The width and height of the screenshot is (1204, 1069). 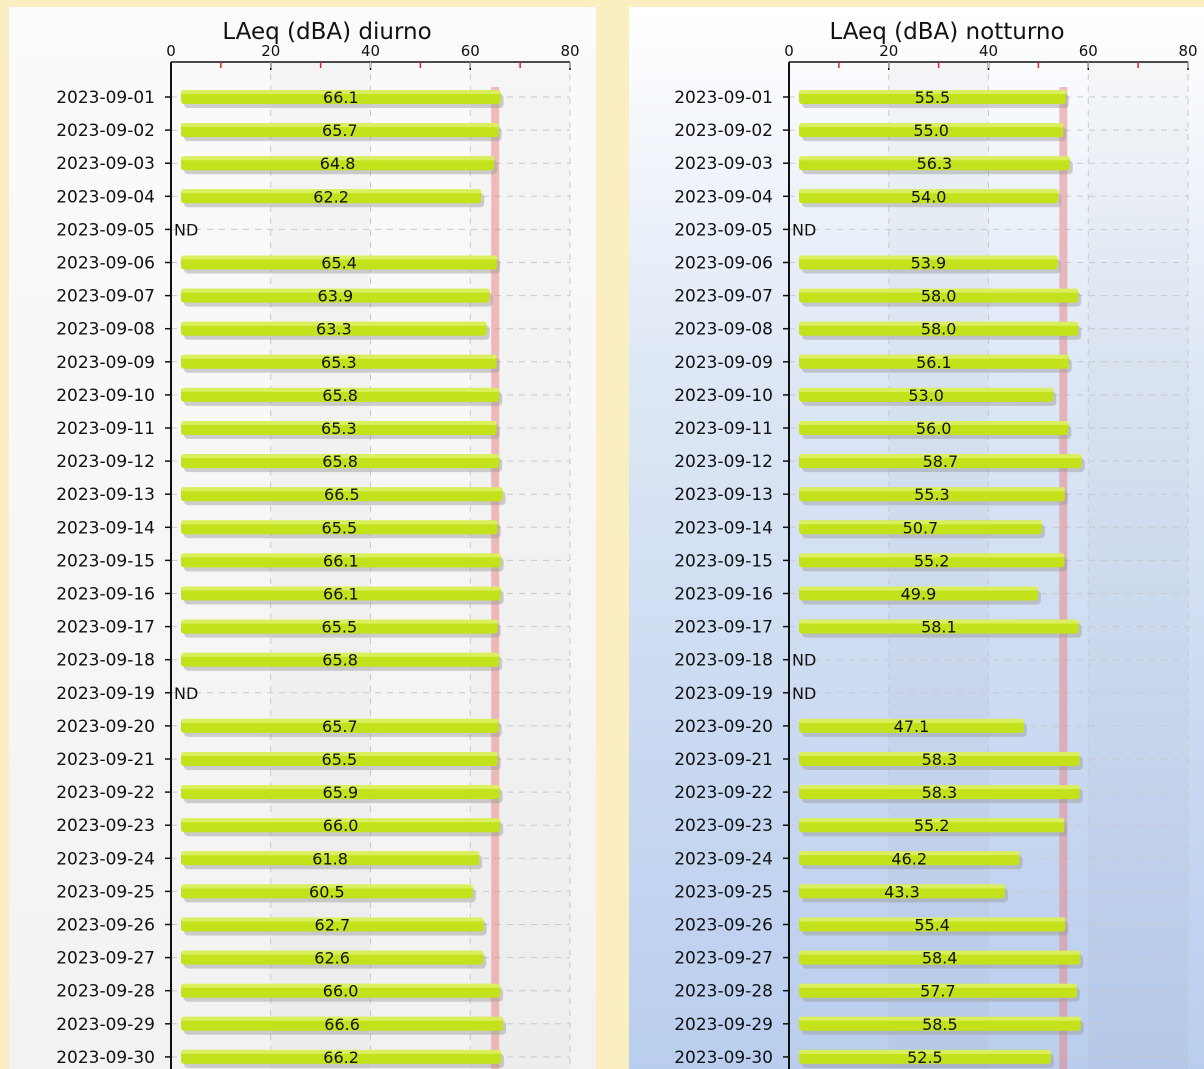 I want to click on value-label: 56.0, so click(x=934, y=428).